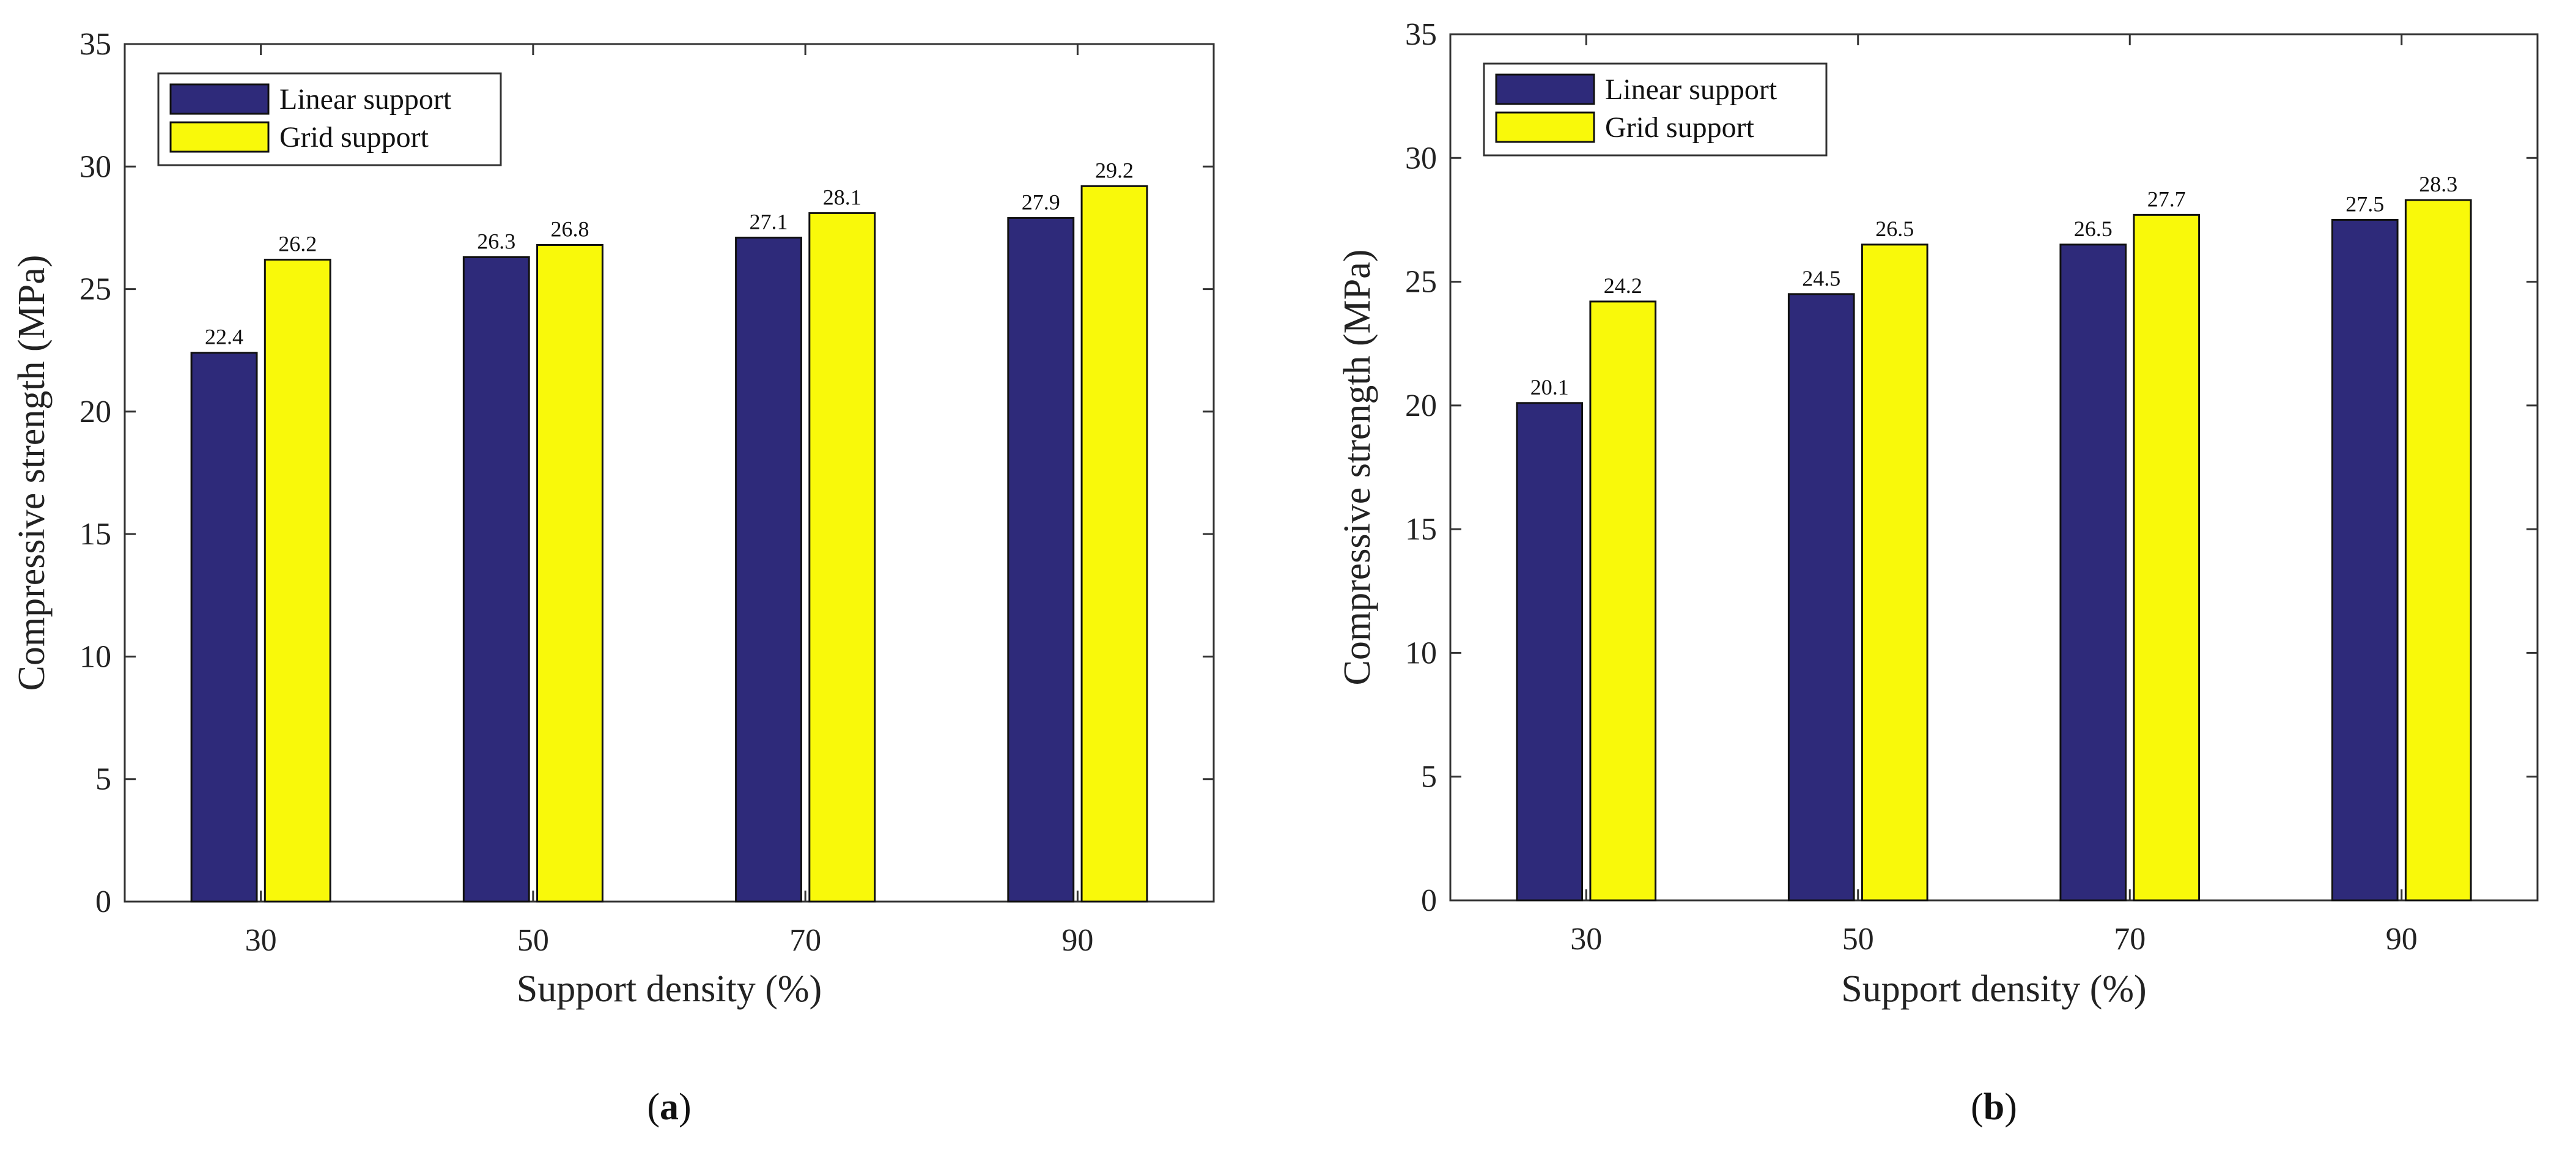 The height and width of the screenshot is (1164, 2576). I want to click on panel-label-letter: b, so click(1994, 1107).